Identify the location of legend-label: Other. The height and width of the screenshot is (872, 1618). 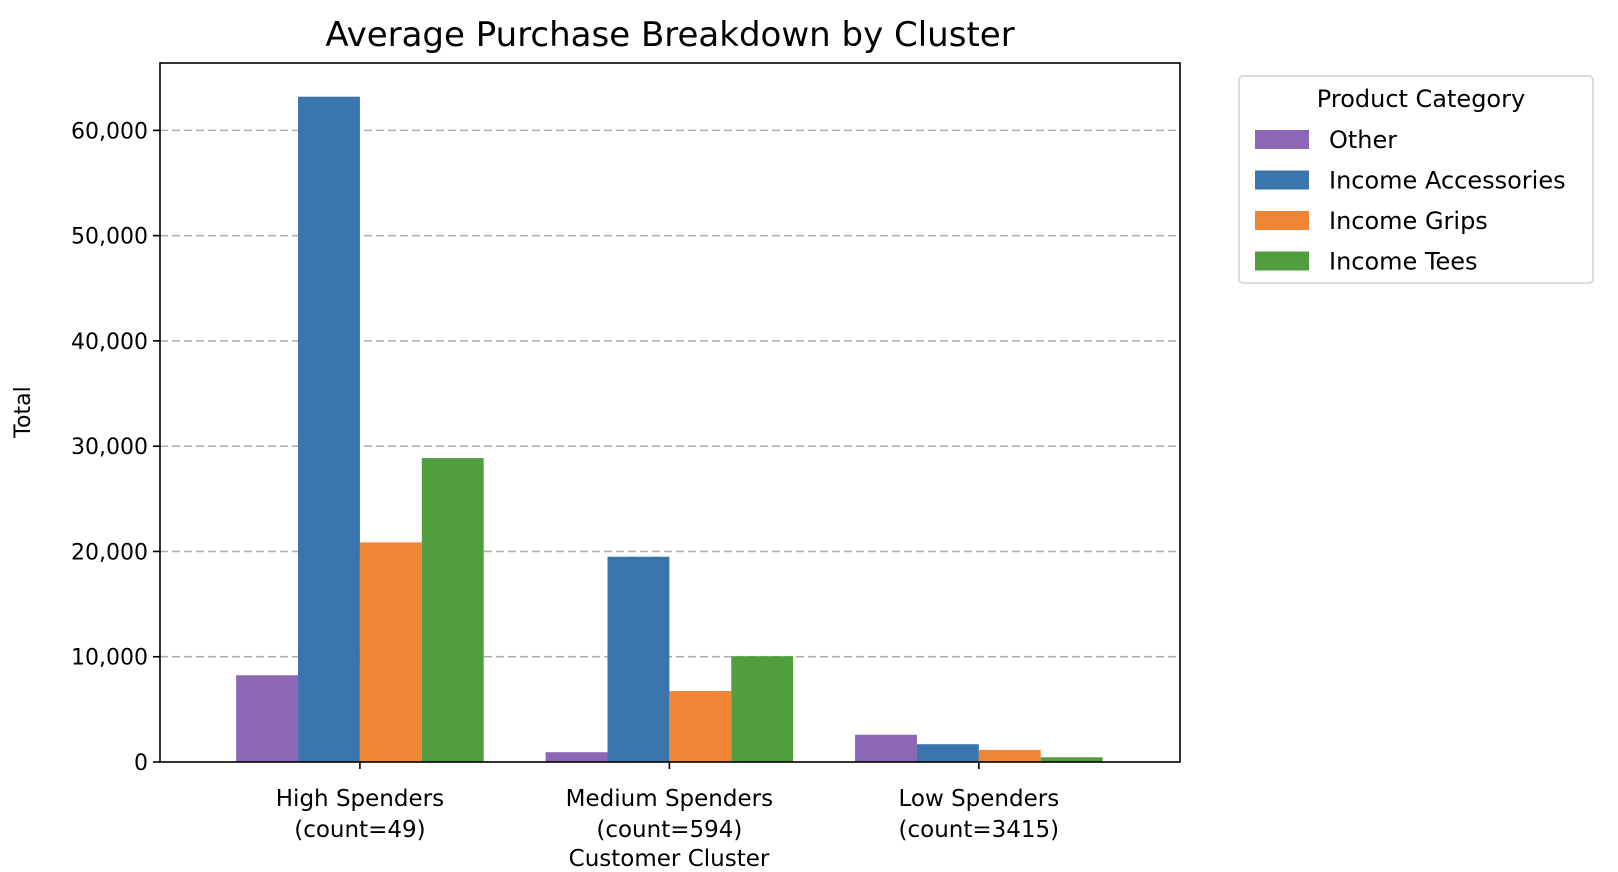
(1363, 140).